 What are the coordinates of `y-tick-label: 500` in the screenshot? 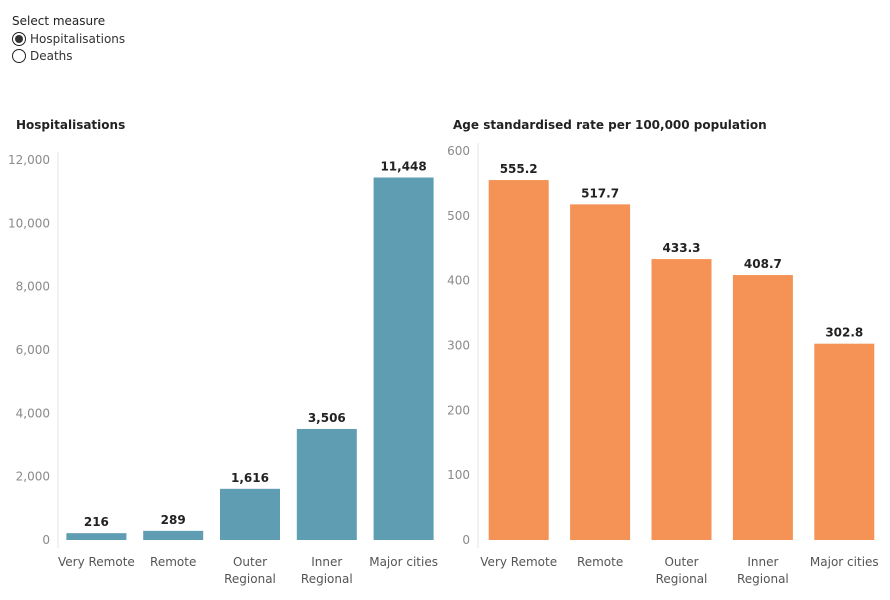 It's located at (458, 216).